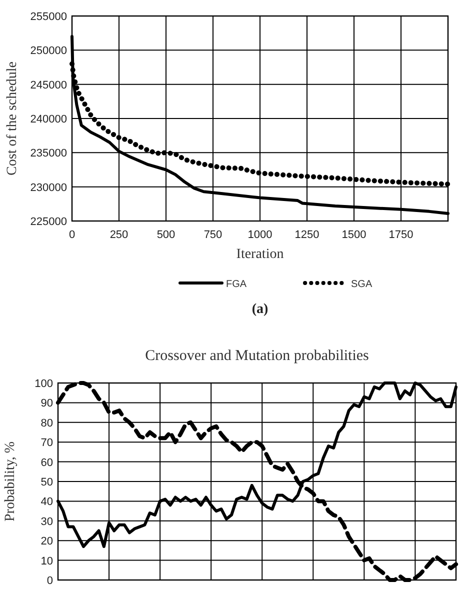  I want to click on legend-label: SGA, so click(361, 284).